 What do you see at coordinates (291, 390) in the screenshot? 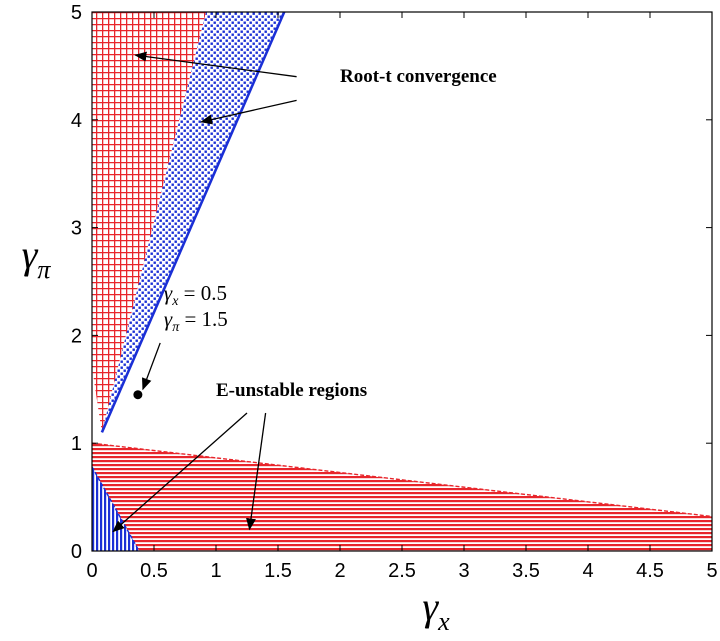
I see `annotation-e-unstable-regions: E-unstable regions` at bounding box center [291, 390].